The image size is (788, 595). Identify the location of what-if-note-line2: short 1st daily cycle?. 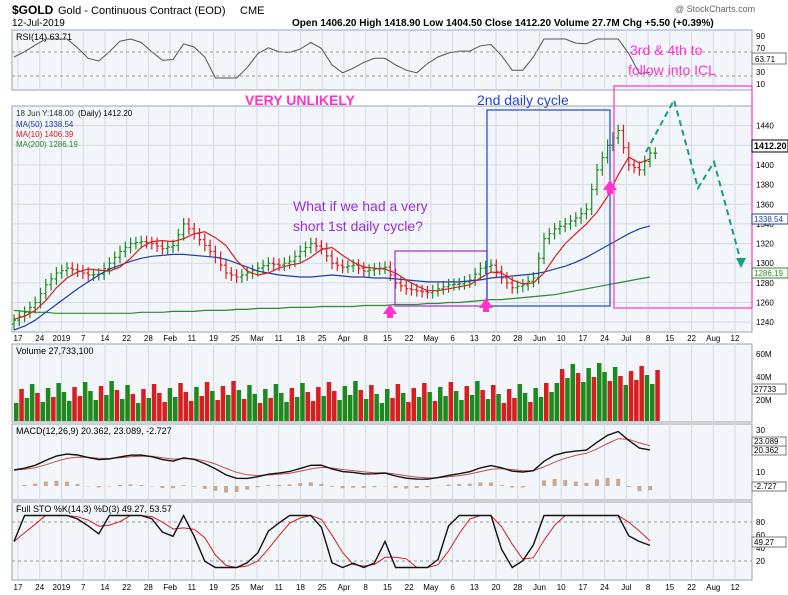
(358, 226).